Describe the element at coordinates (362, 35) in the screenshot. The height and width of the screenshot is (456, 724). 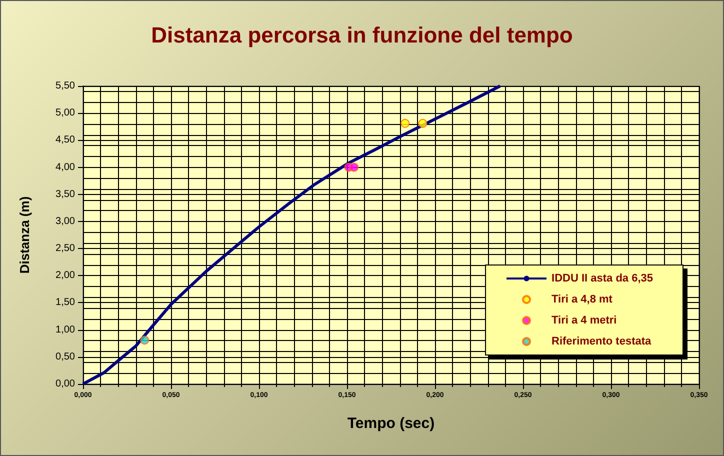
I see `chart-title: Distanza percorsa in funzione del tempo` at that location.